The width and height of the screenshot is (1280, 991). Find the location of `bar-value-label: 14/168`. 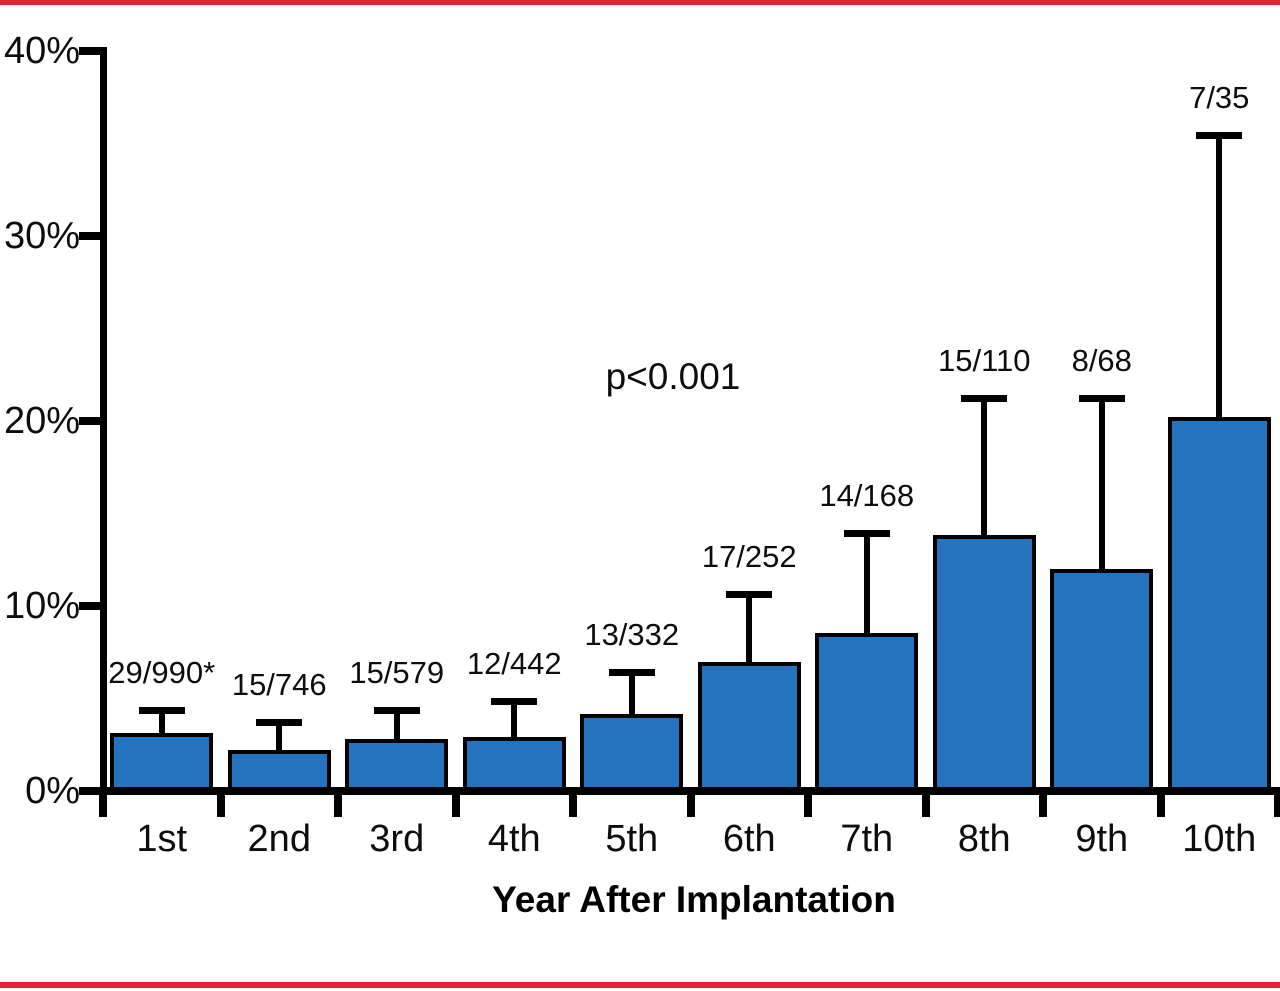

bar-value-label: 14/168 is located at coordinates (867, 495).